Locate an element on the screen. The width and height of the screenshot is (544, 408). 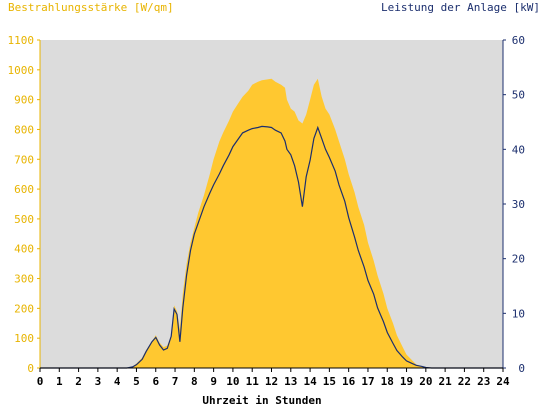
left-tick-label: 400 is located at coordinates (24, 249).